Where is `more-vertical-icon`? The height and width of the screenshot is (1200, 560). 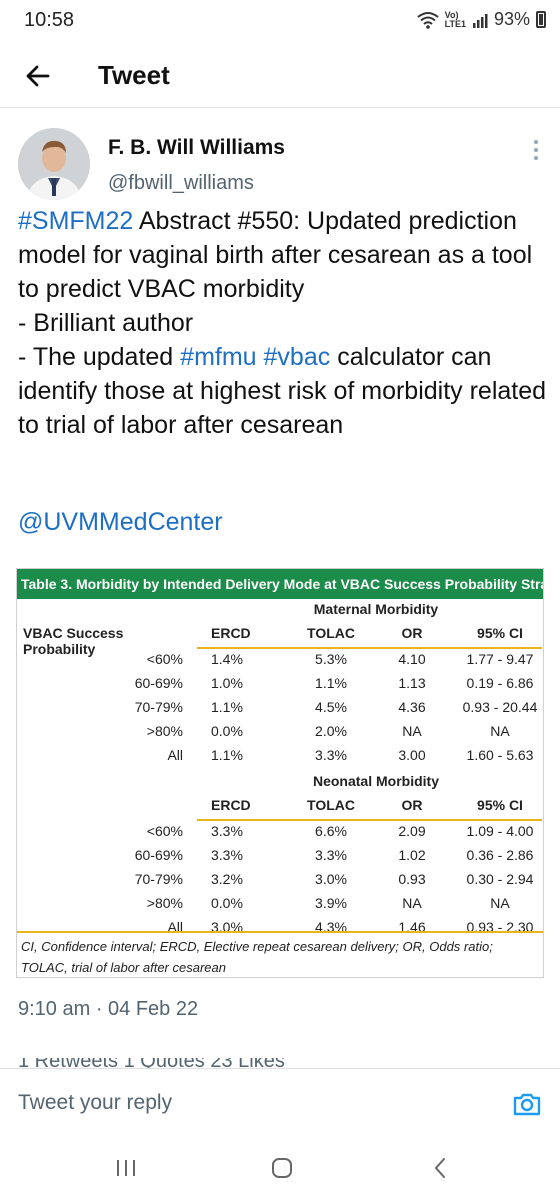
more-vertical-icon is located at coordinates (536, 150).